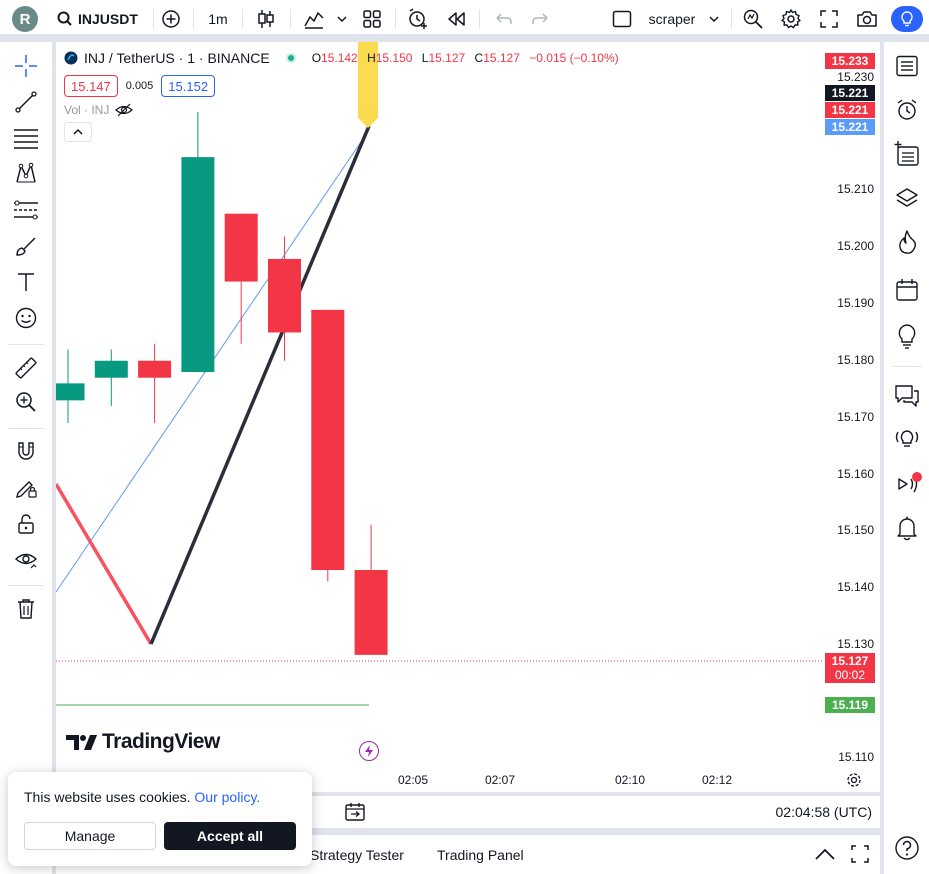  I want to click on expand-panel-button, so click(825, 856).